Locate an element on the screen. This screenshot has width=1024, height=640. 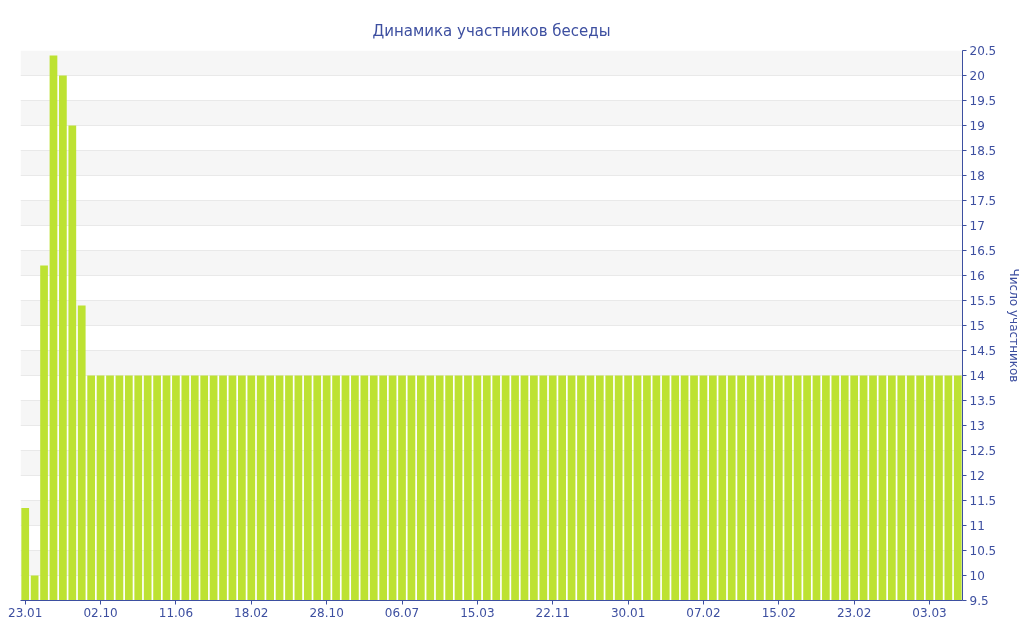
y-tick-label: 9.5 is located at coordinates (979, 601).